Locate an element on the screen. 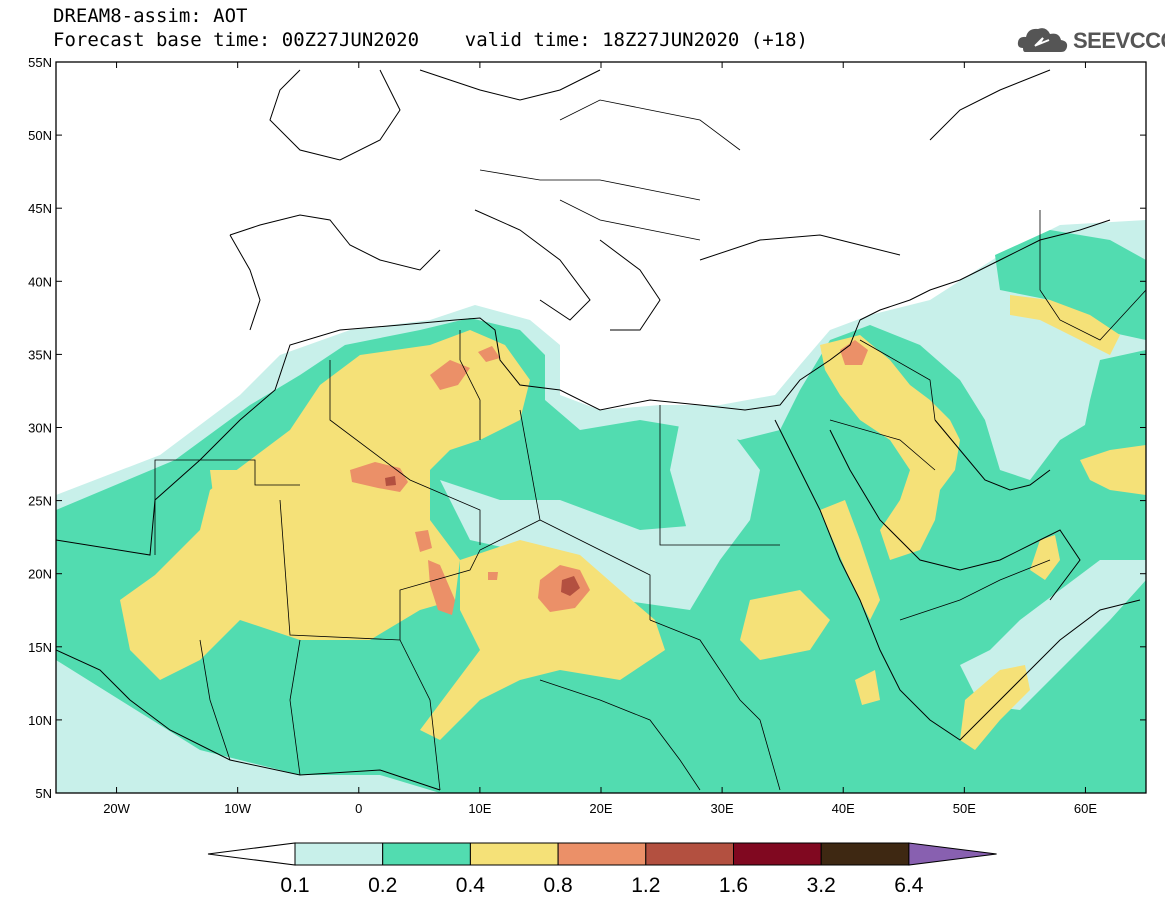 The image size is (1165, 905). cloud-icon is located at coordinates (1042, 40).